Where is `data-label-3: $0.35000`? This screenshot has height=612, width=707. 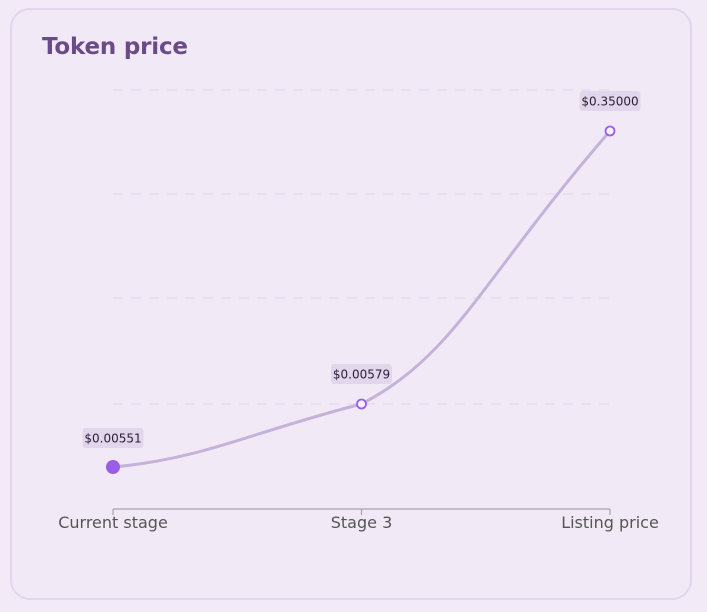 data-label-3: $0.35000 is located at coordinates (609, 102).